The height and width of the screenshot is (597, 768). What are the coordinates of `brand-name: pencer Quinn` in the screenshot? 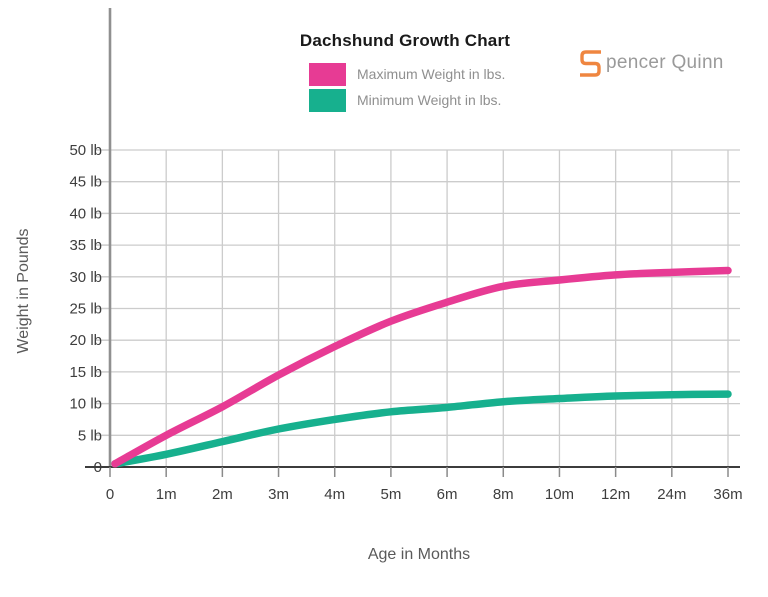 It's located at (665, 62).